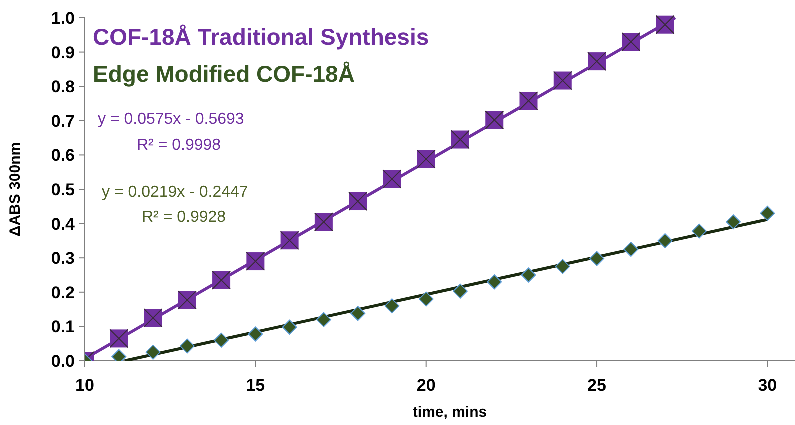 This screenshot has height=425, width=795. Describe the element at coordinates (63, 87) in the screenshot. I see `y-tick-label: 0.8` at that location.